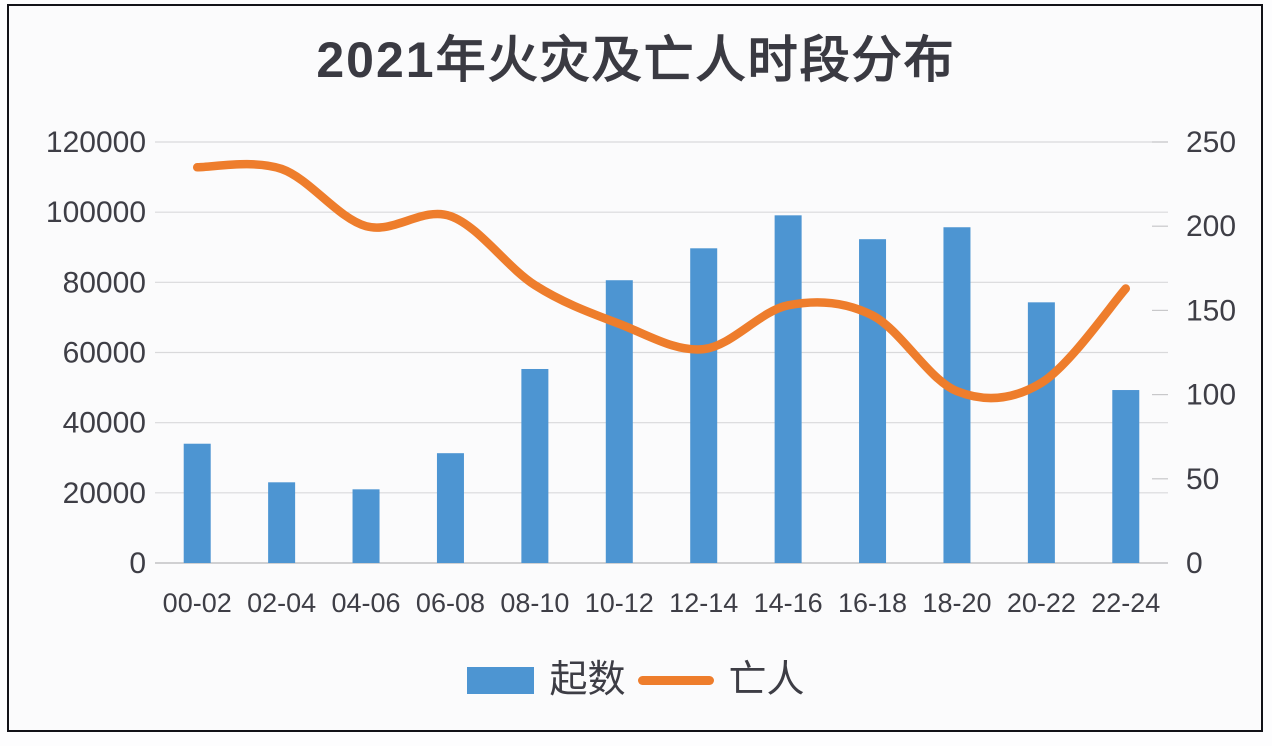 This screenshot has width=1272, height=746. I want to click on x-axis-tick-label: 18-20, so click(956, 603).